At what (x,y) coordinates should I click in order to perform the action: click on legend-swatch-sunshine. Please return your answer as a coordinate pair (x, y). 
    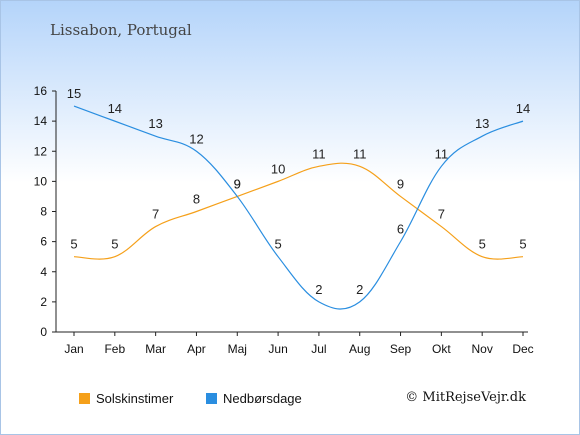
    Looking at the image, I should click on (84, 398).